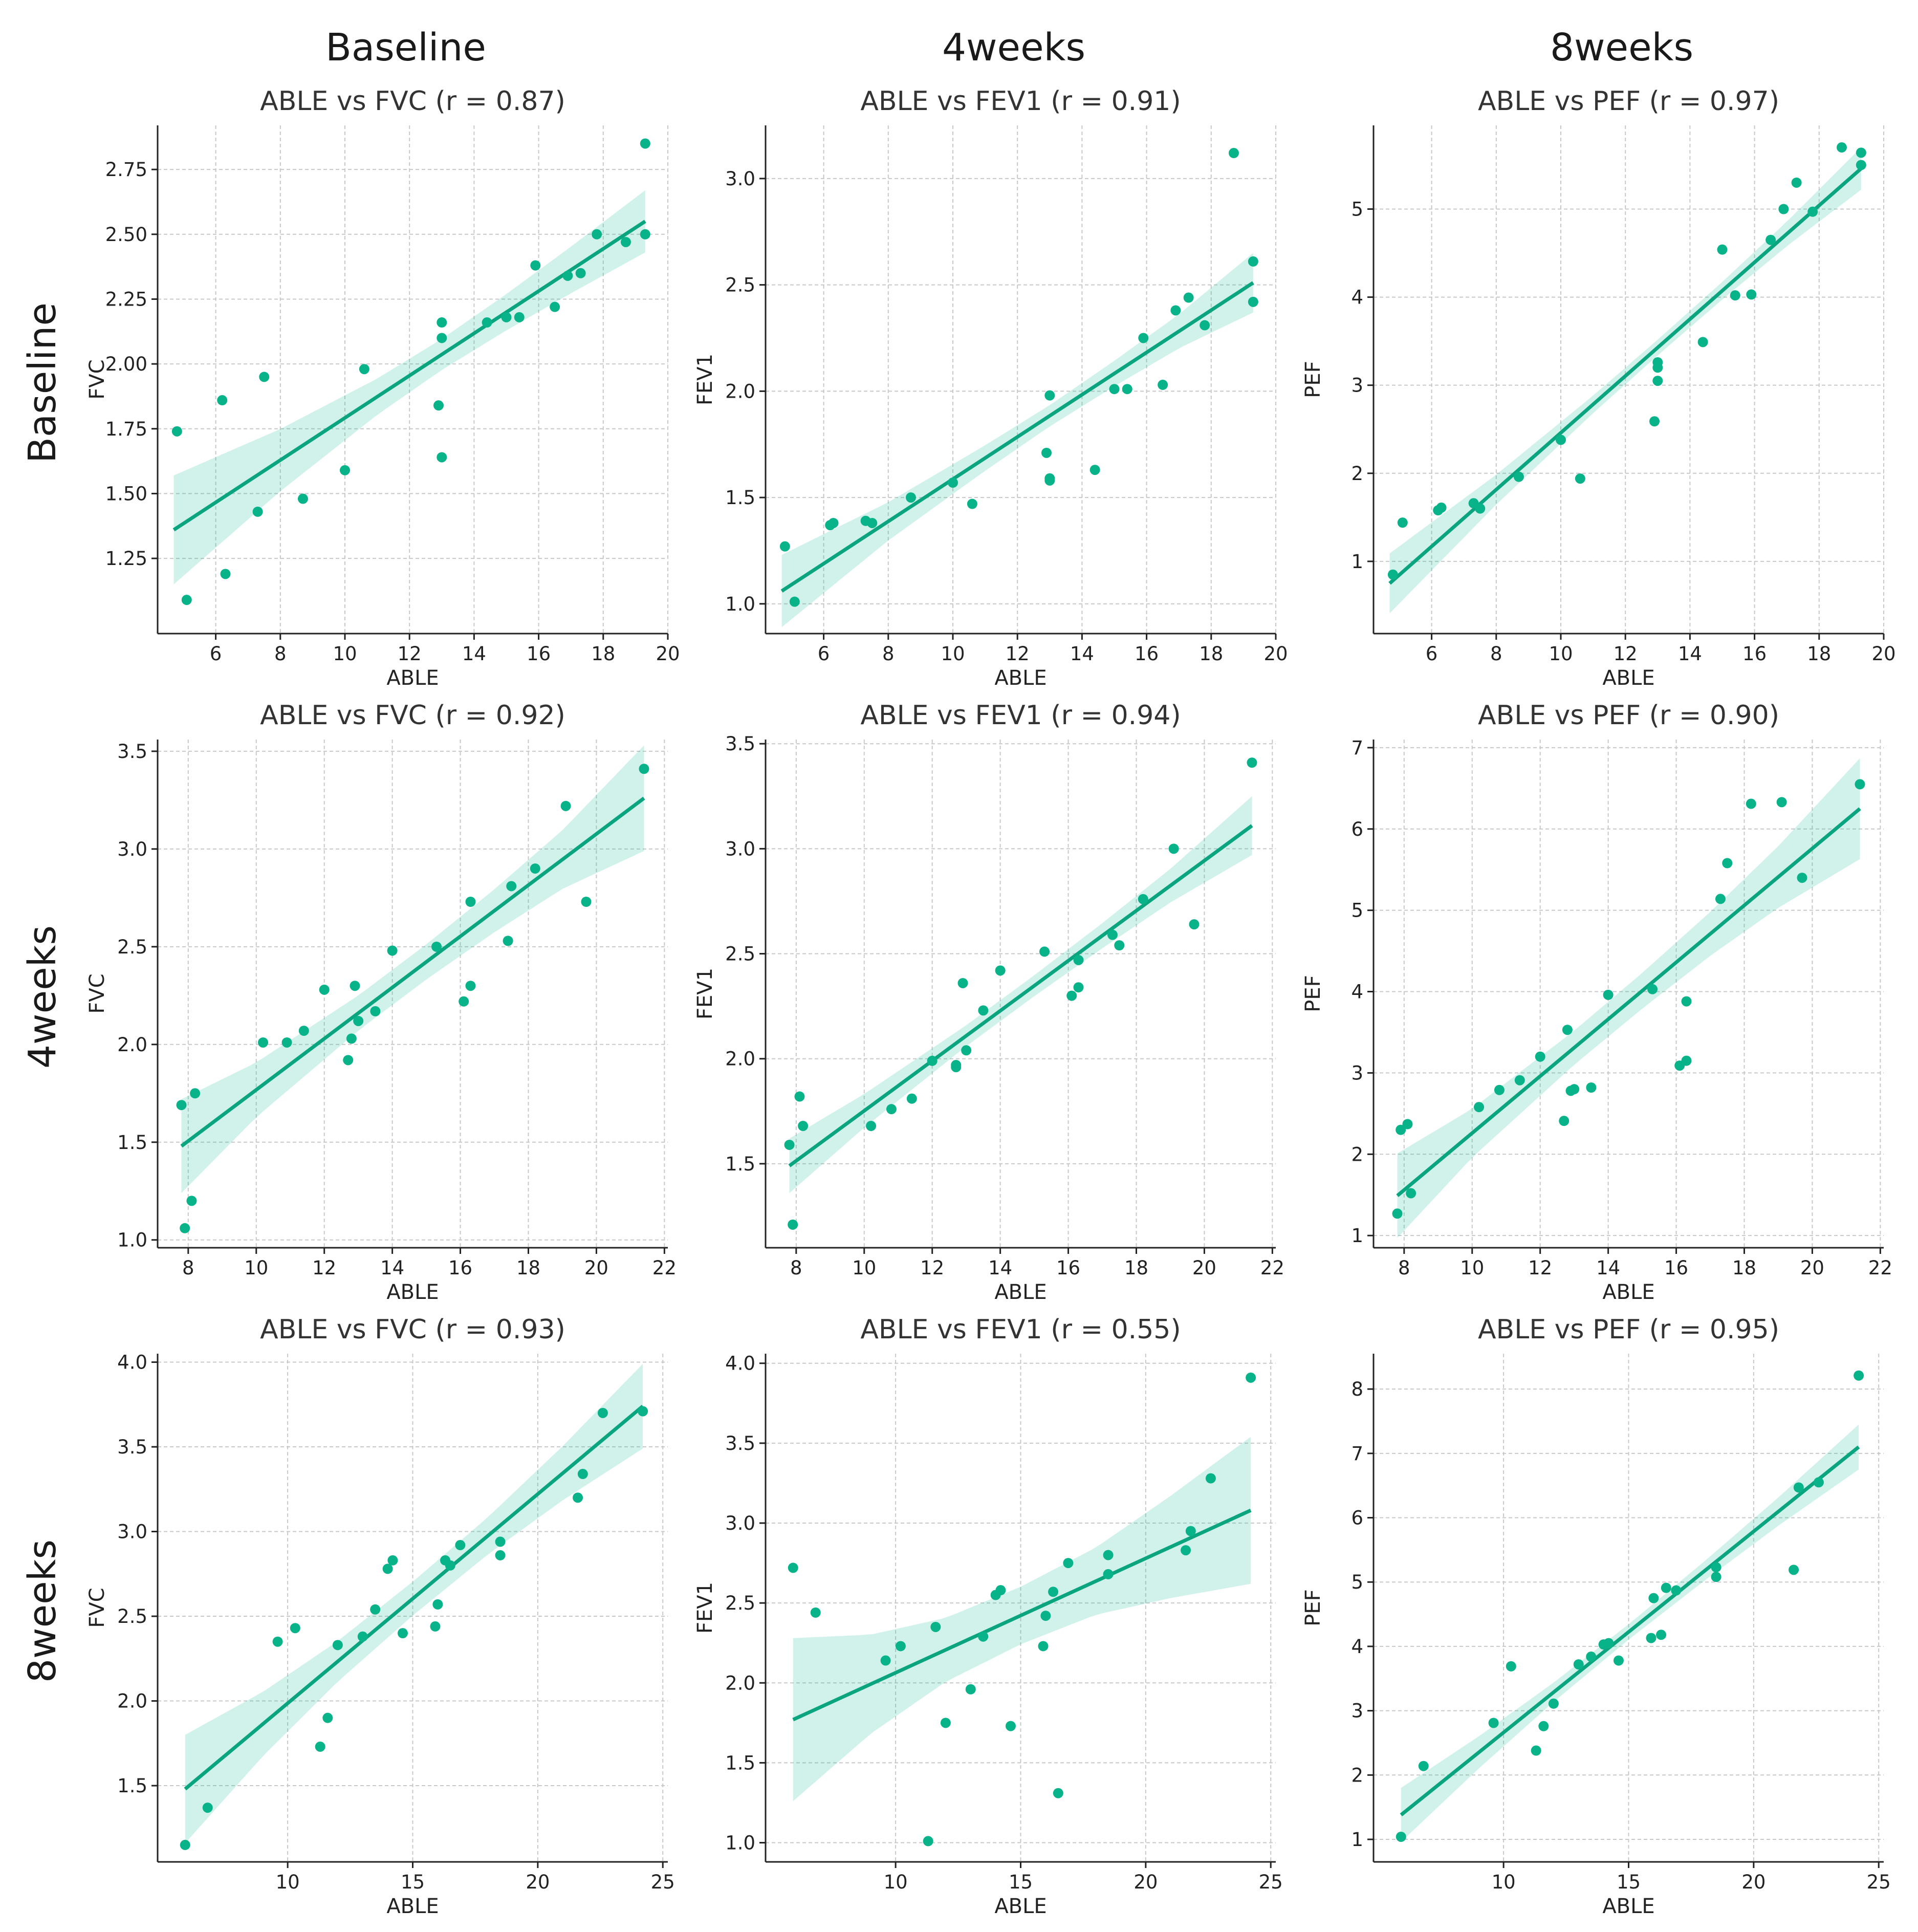  Describe the element at coordinates (1357, 474) in the screenshot. I see `y-tick-label: 2` at that location.